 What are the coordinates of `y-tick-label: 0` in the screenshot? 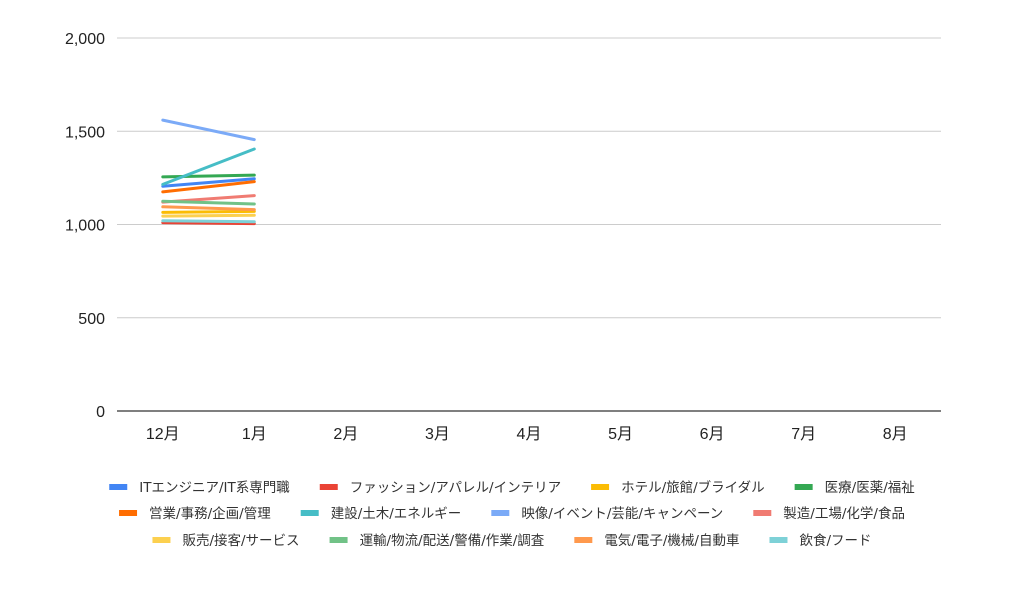 It's located at (100, 412).